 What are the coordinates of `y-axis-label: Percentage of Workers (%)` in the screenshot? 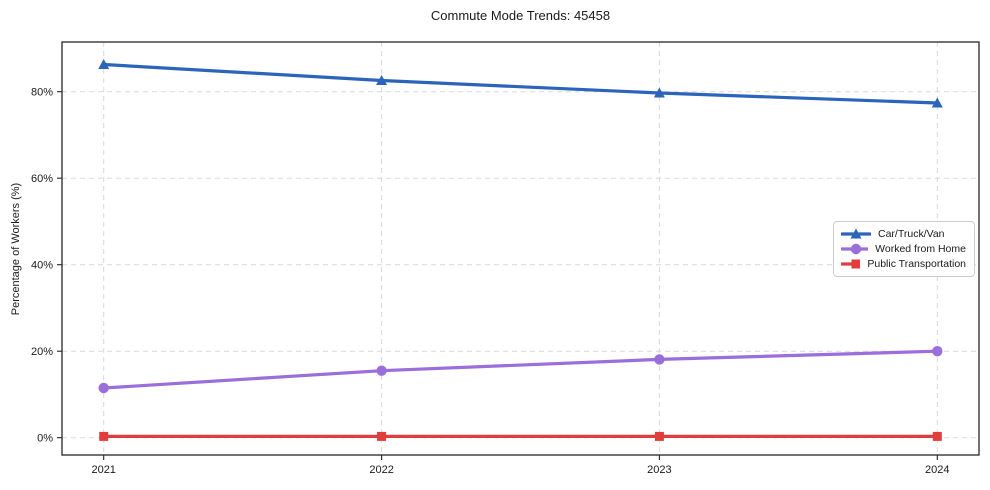 It's located at (16, 249).